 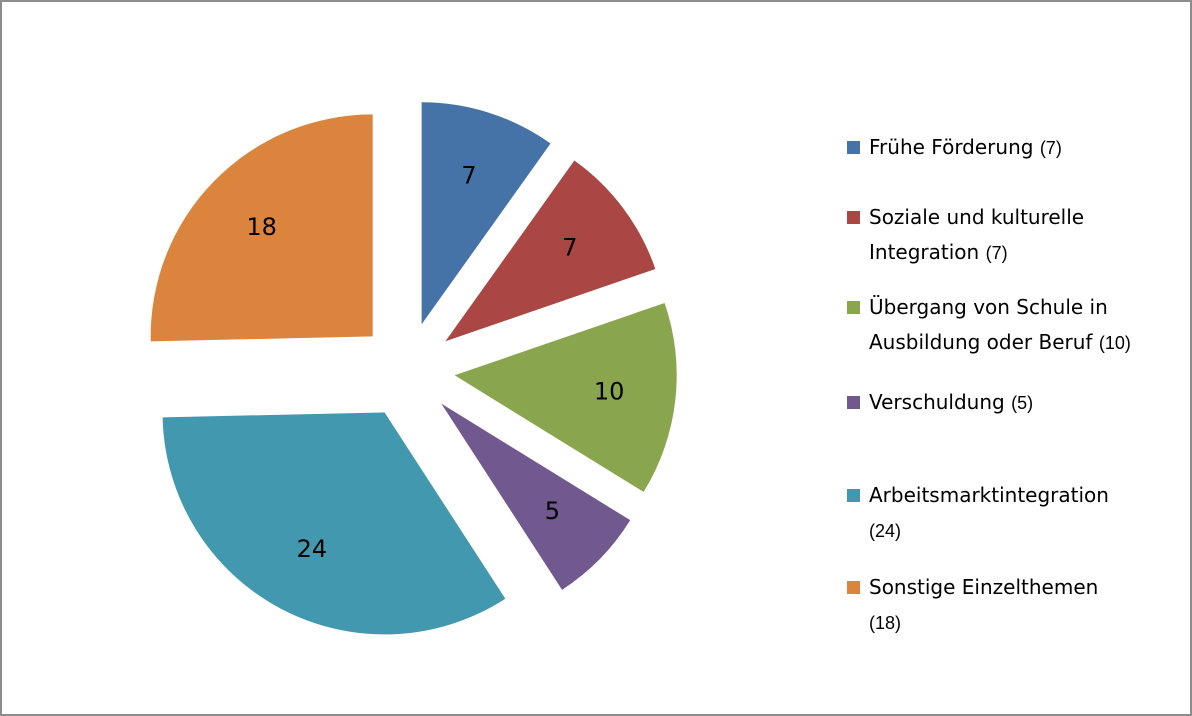 I want to click on legend-entry: Soziale und kulturelle Integration (7), so click(x=998, y=235).